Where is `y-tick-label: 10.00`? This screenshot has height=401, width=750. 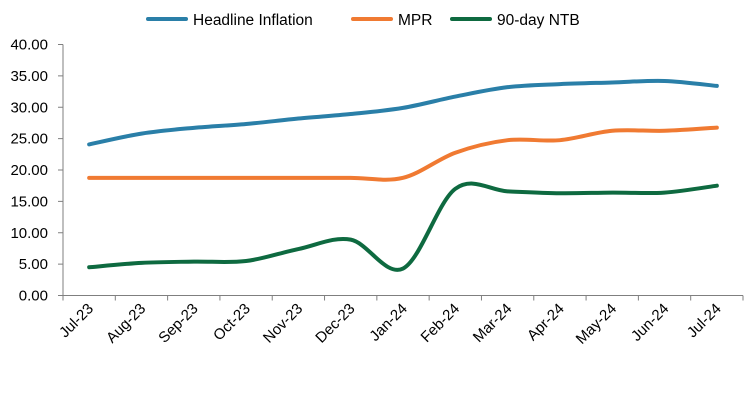
y-tick-label: 10.00 is located at coordinates (29, 233).